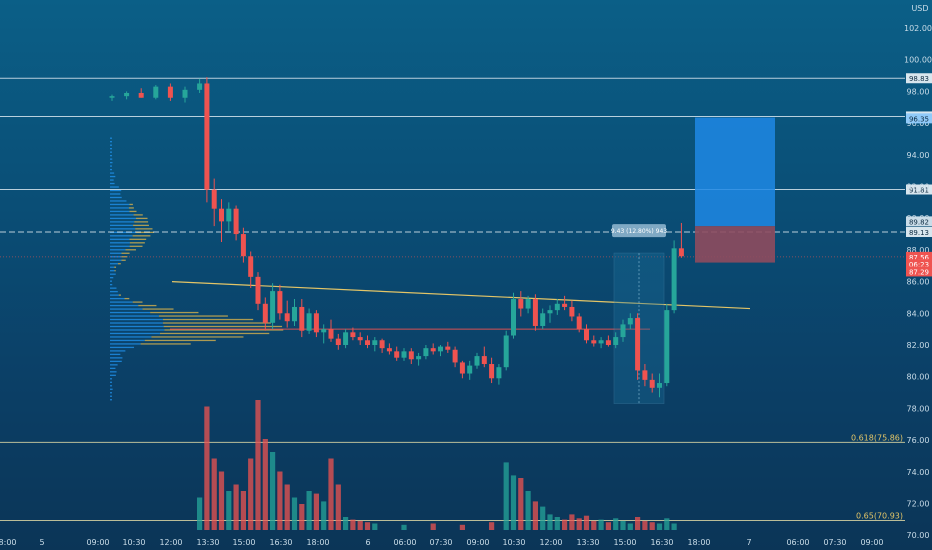 The width and height of the screenshot is (932, 550). Describe the element at coordinates (918, 60) in the screenshot. I see `price-tick-label: 100.00` at that location.